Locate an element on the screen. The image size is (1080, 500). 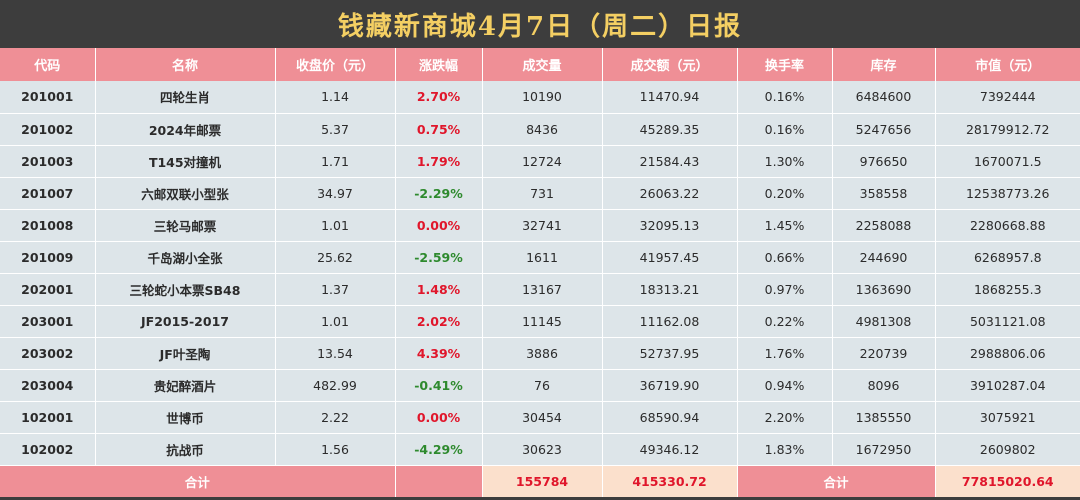
cell-stock: 1363690 is located at coordinates (884, 289).